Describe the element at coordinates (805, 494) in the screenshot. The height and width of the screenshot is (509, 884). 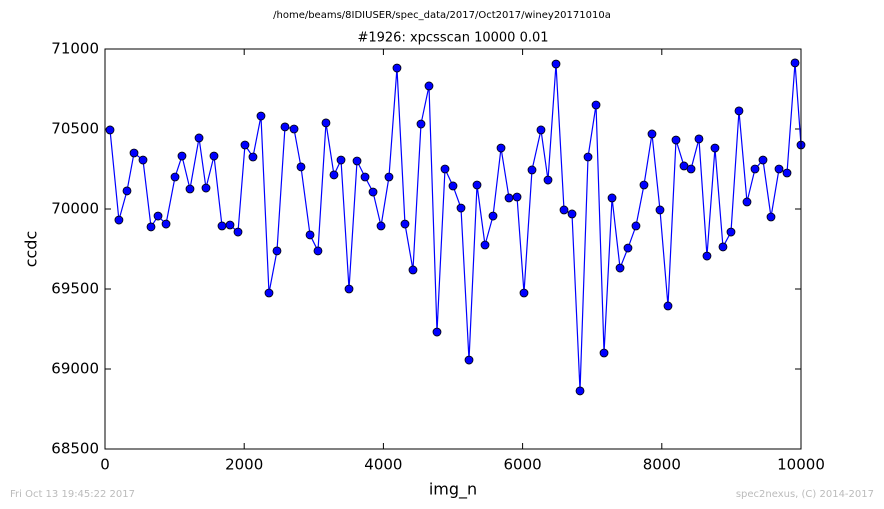
I see `footer-credit: spec2nexus, (C) 2014-2017` at that location.